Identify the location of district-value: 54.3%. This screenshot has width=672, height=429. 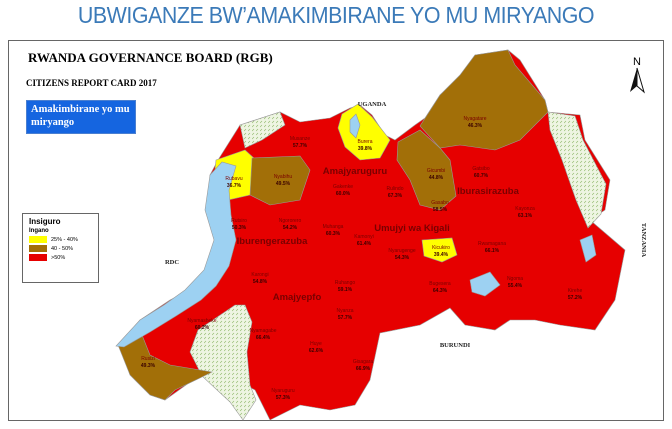
(402, 258).